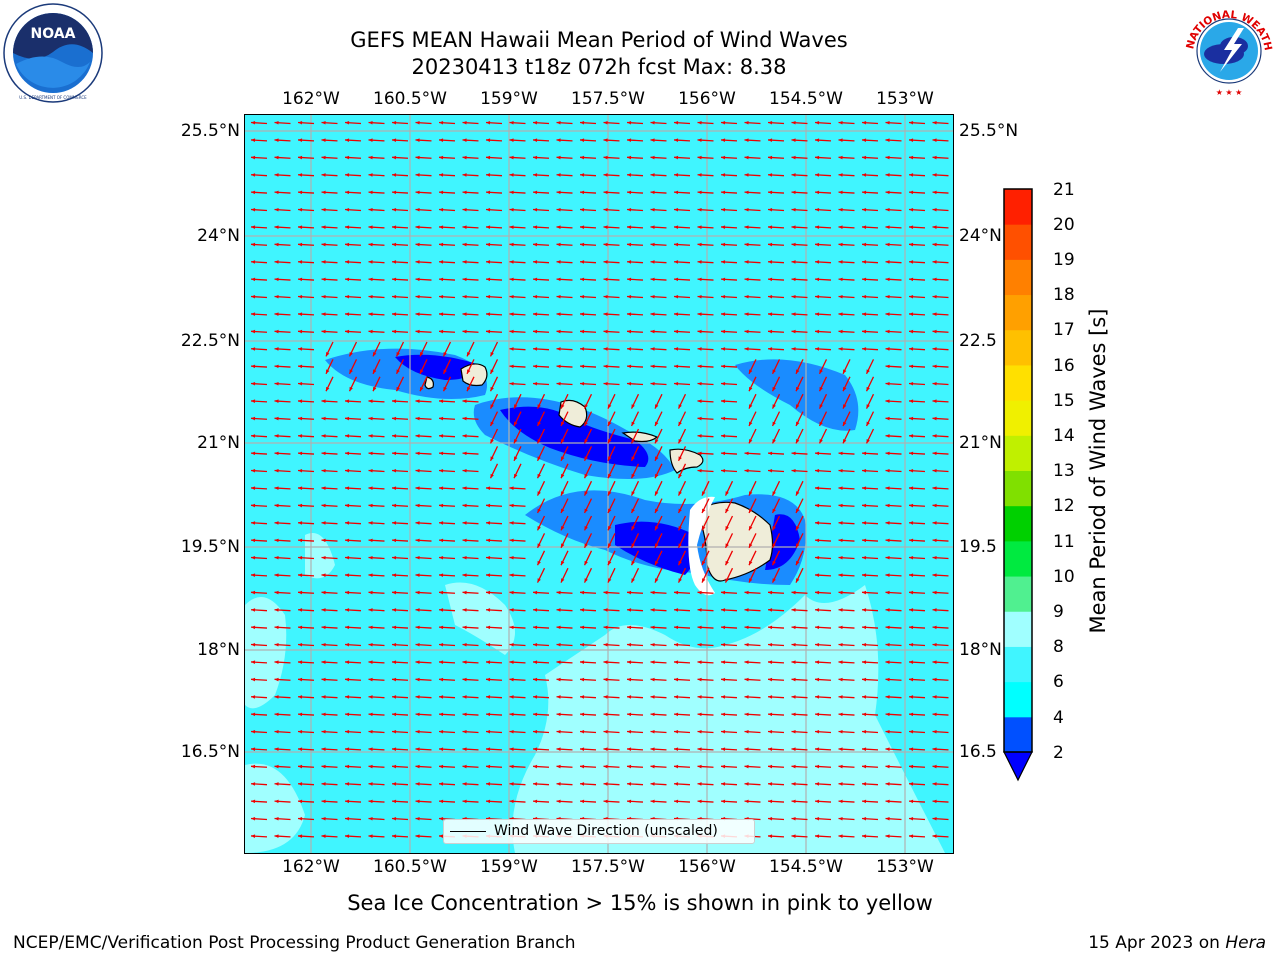 The image size is (1280, 960). I want to click on tick-label: 159°W, so click(509, 867).